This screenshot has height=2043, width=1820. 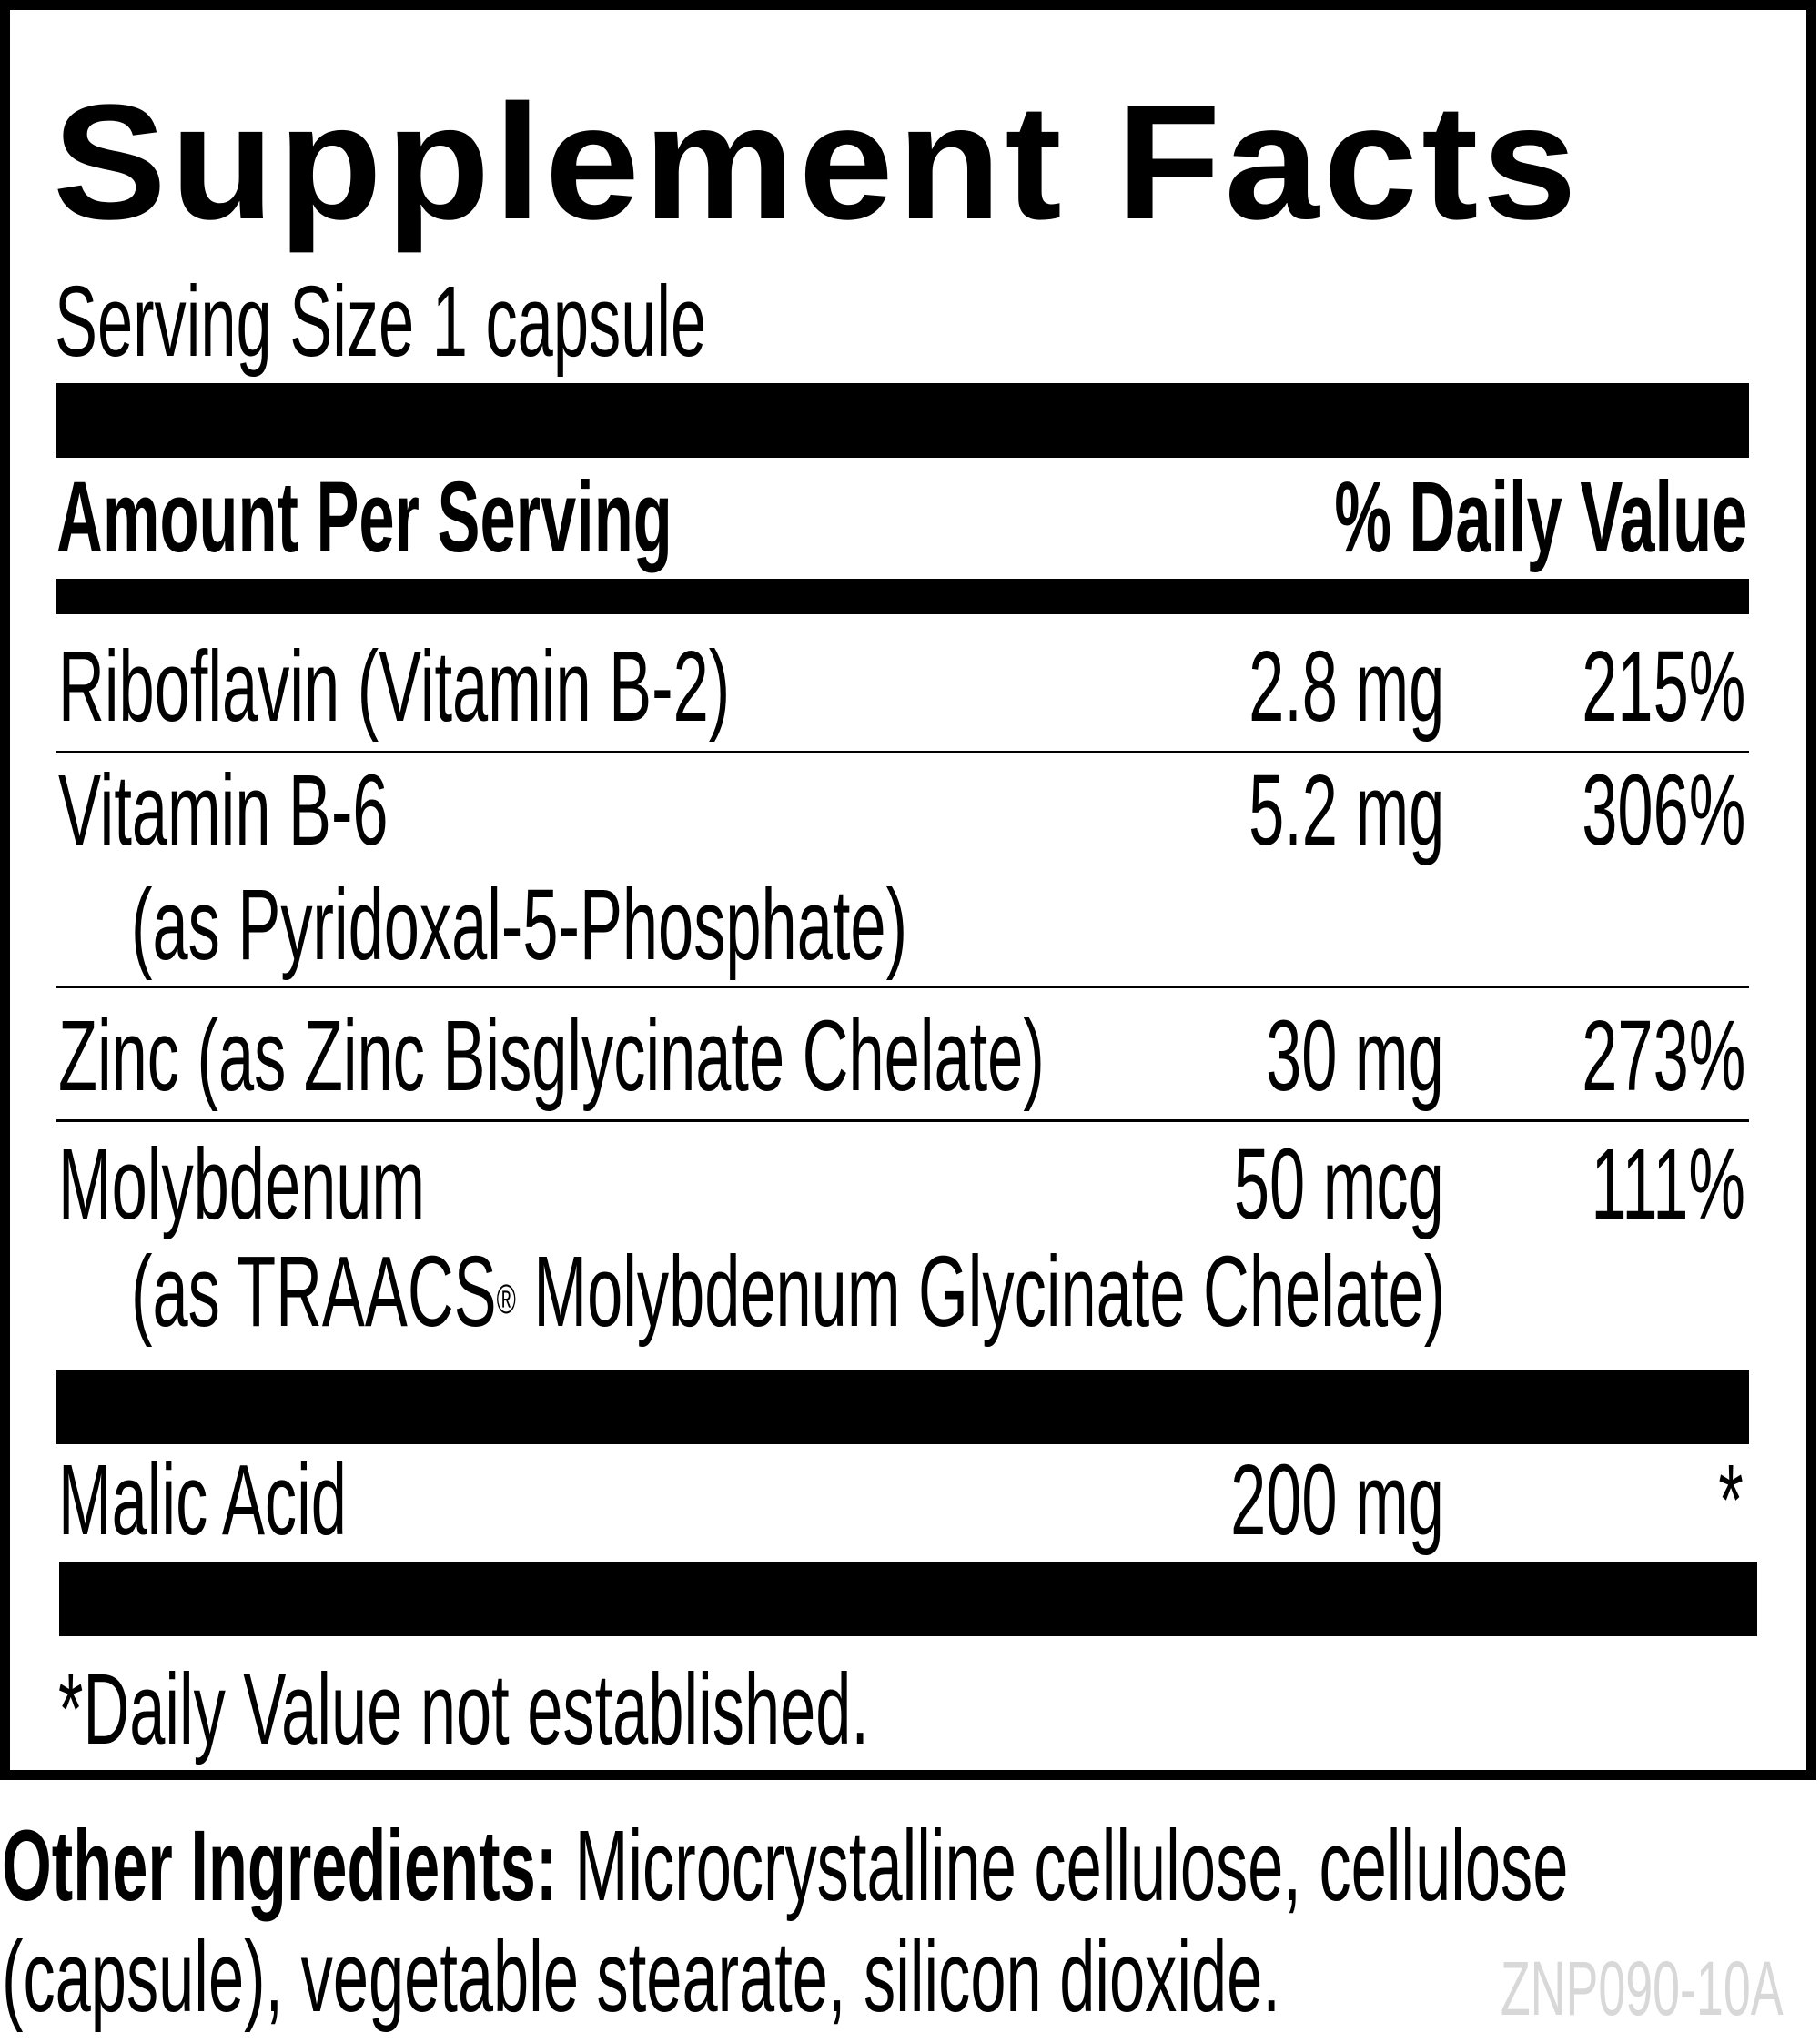 What do you see at coordinates (903, 596) in the screenshot?
I see `medium-divider` at bounding box center [903, 596].